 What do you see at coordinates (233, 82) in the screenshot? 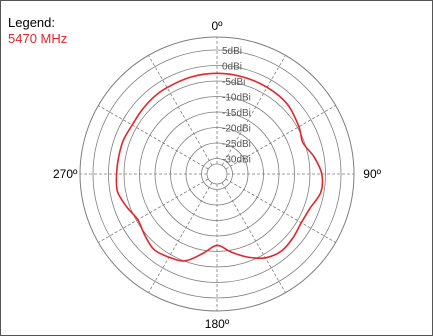
I see `ring-label: -5dBi` at bounding box center [233, 82].